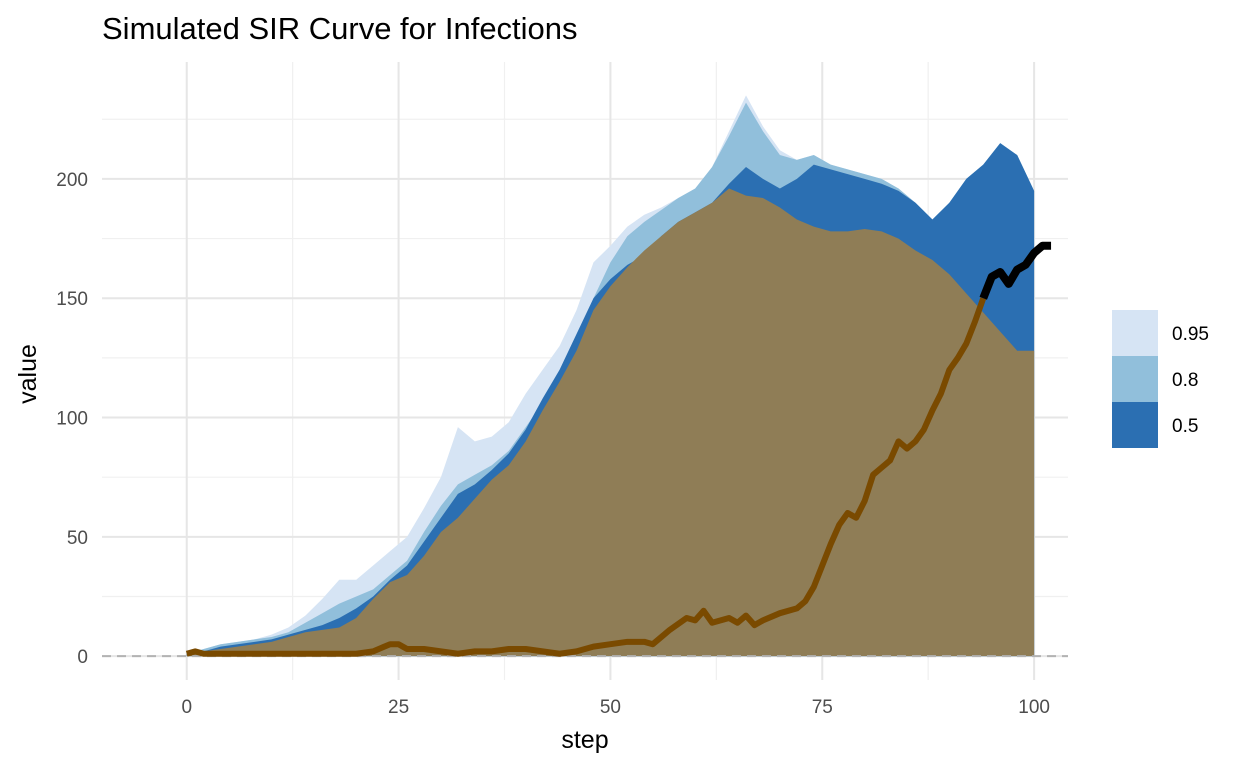  Describe the element at coordinates (1034, 707) in the screenshot. I see `x-tick-label: 100` at that location.